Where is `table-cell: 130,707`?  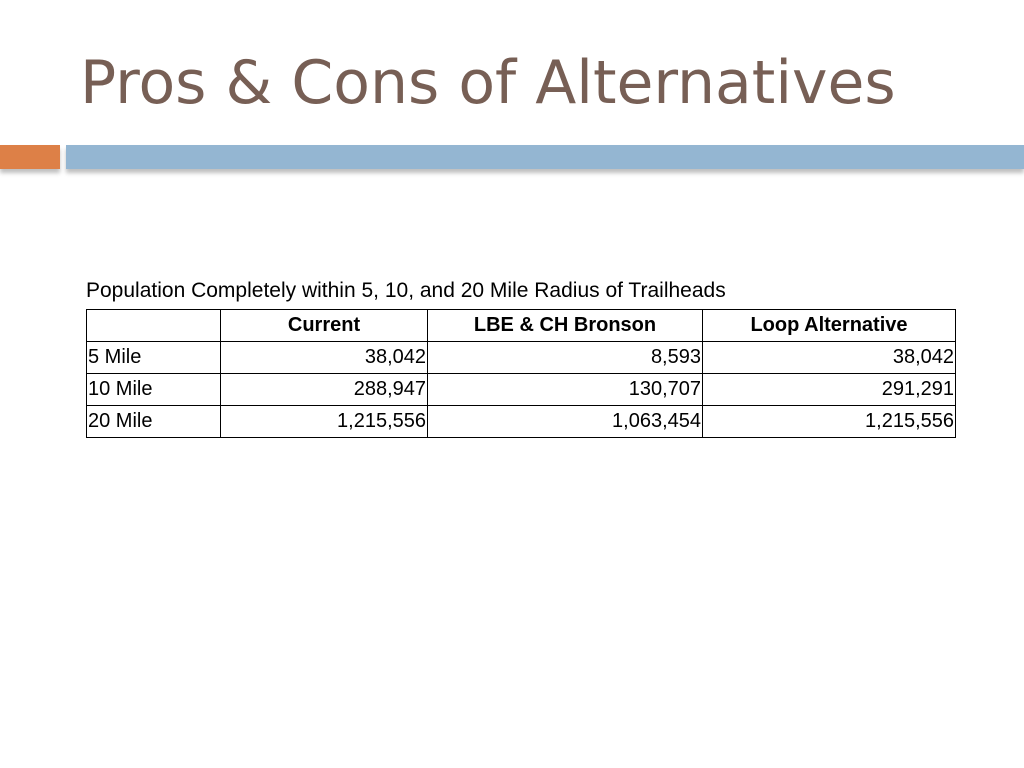 table-cell: 130,707 is located at coordinates (565, 389).